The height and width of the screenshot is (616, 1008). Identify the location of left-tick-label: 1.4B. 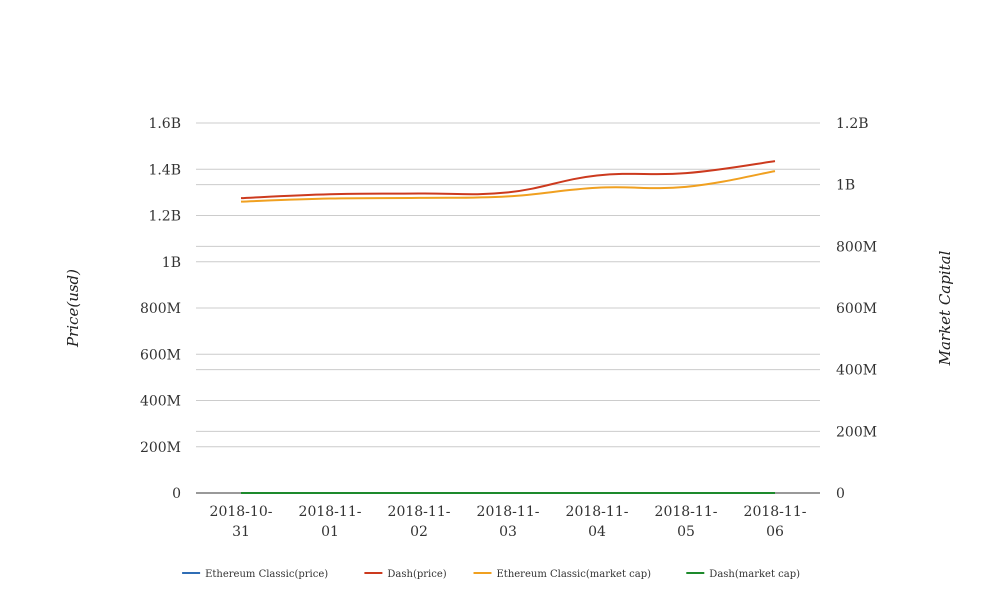
(164, 170).